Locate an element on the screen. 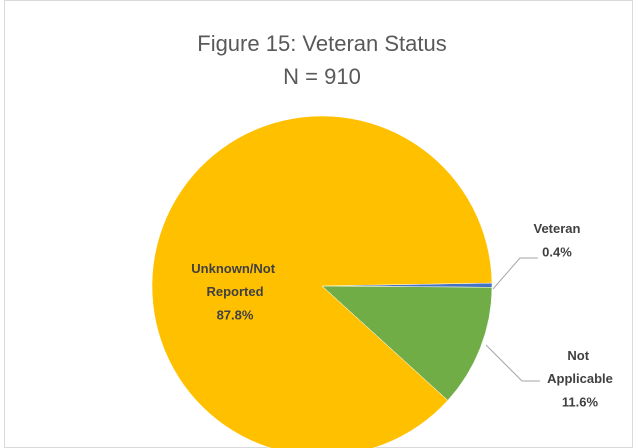  category-label: Veteran is located at coordinates (557, 228).